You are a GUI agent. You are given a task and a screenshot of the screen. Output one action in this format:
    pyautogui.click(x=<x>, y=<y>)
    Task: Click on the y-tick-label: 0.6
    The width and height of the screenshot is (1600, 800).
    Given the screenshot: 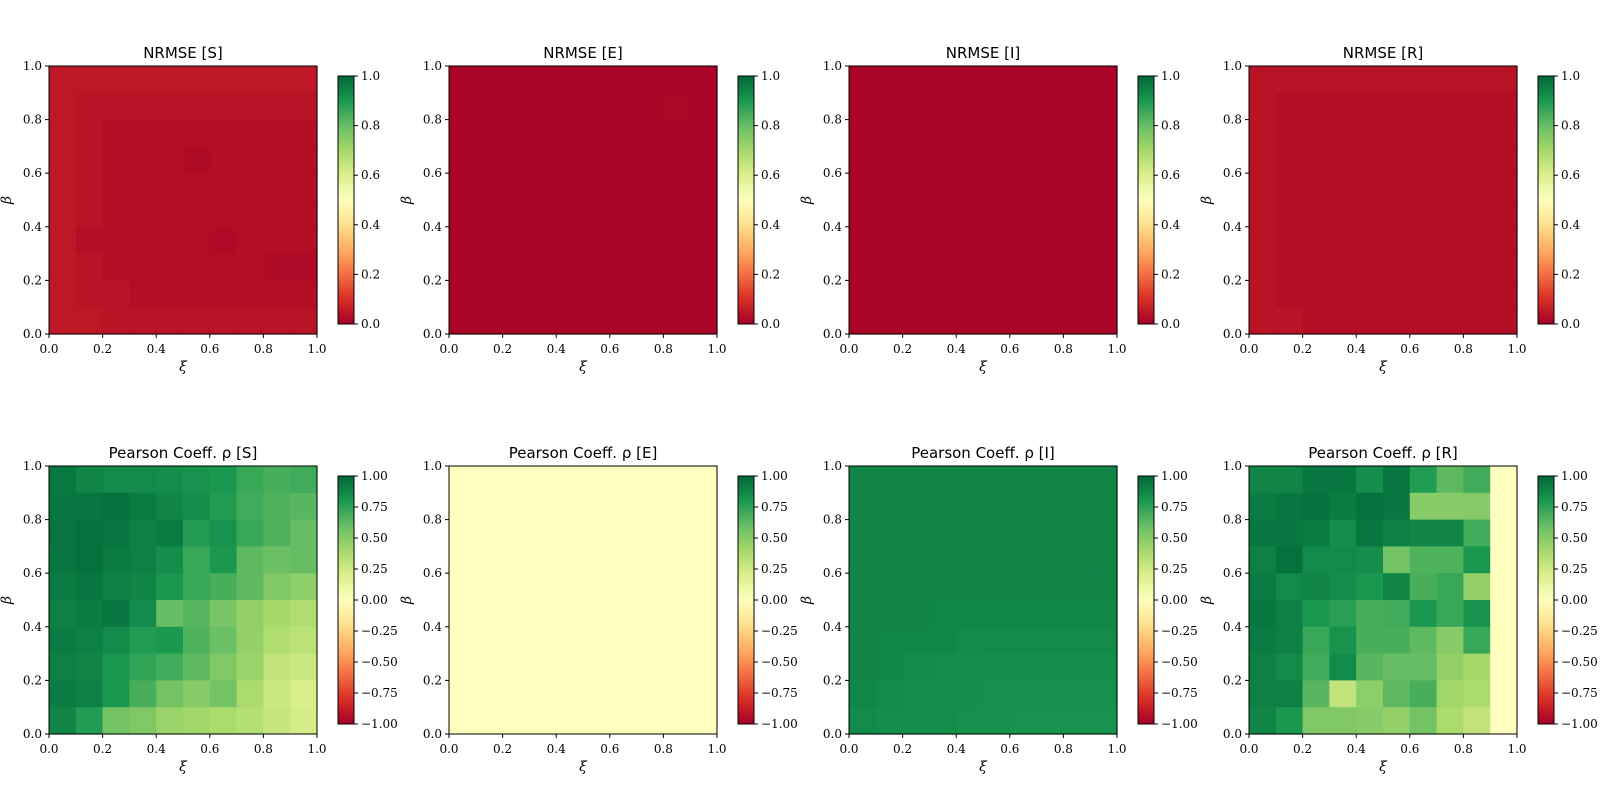 What is the action you would take?
    pyautogui.click(x=32, y=173)
    